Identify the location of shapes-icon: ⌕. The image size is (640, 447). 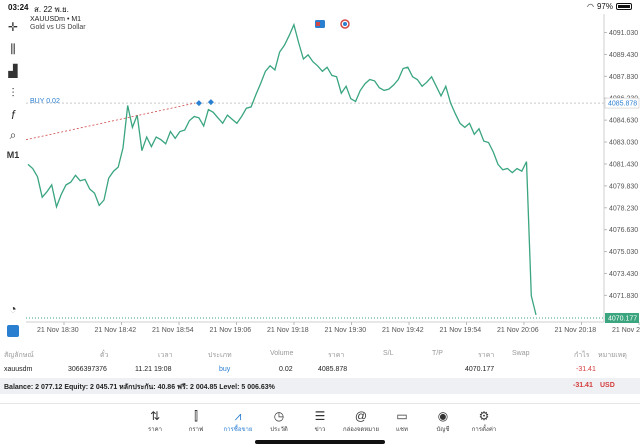
(13, 134).